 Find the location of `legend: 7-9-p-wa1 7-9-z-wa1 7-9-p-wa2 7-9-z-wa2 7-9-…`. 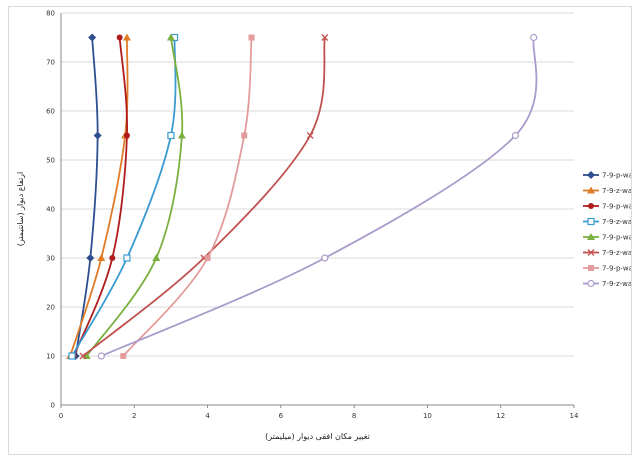

legend: 7-9-p-wa1 7-9-z-wa1 7-9-p-wa2 7-9-z-wa2 7-9-… is located at coordinates (607, 229).